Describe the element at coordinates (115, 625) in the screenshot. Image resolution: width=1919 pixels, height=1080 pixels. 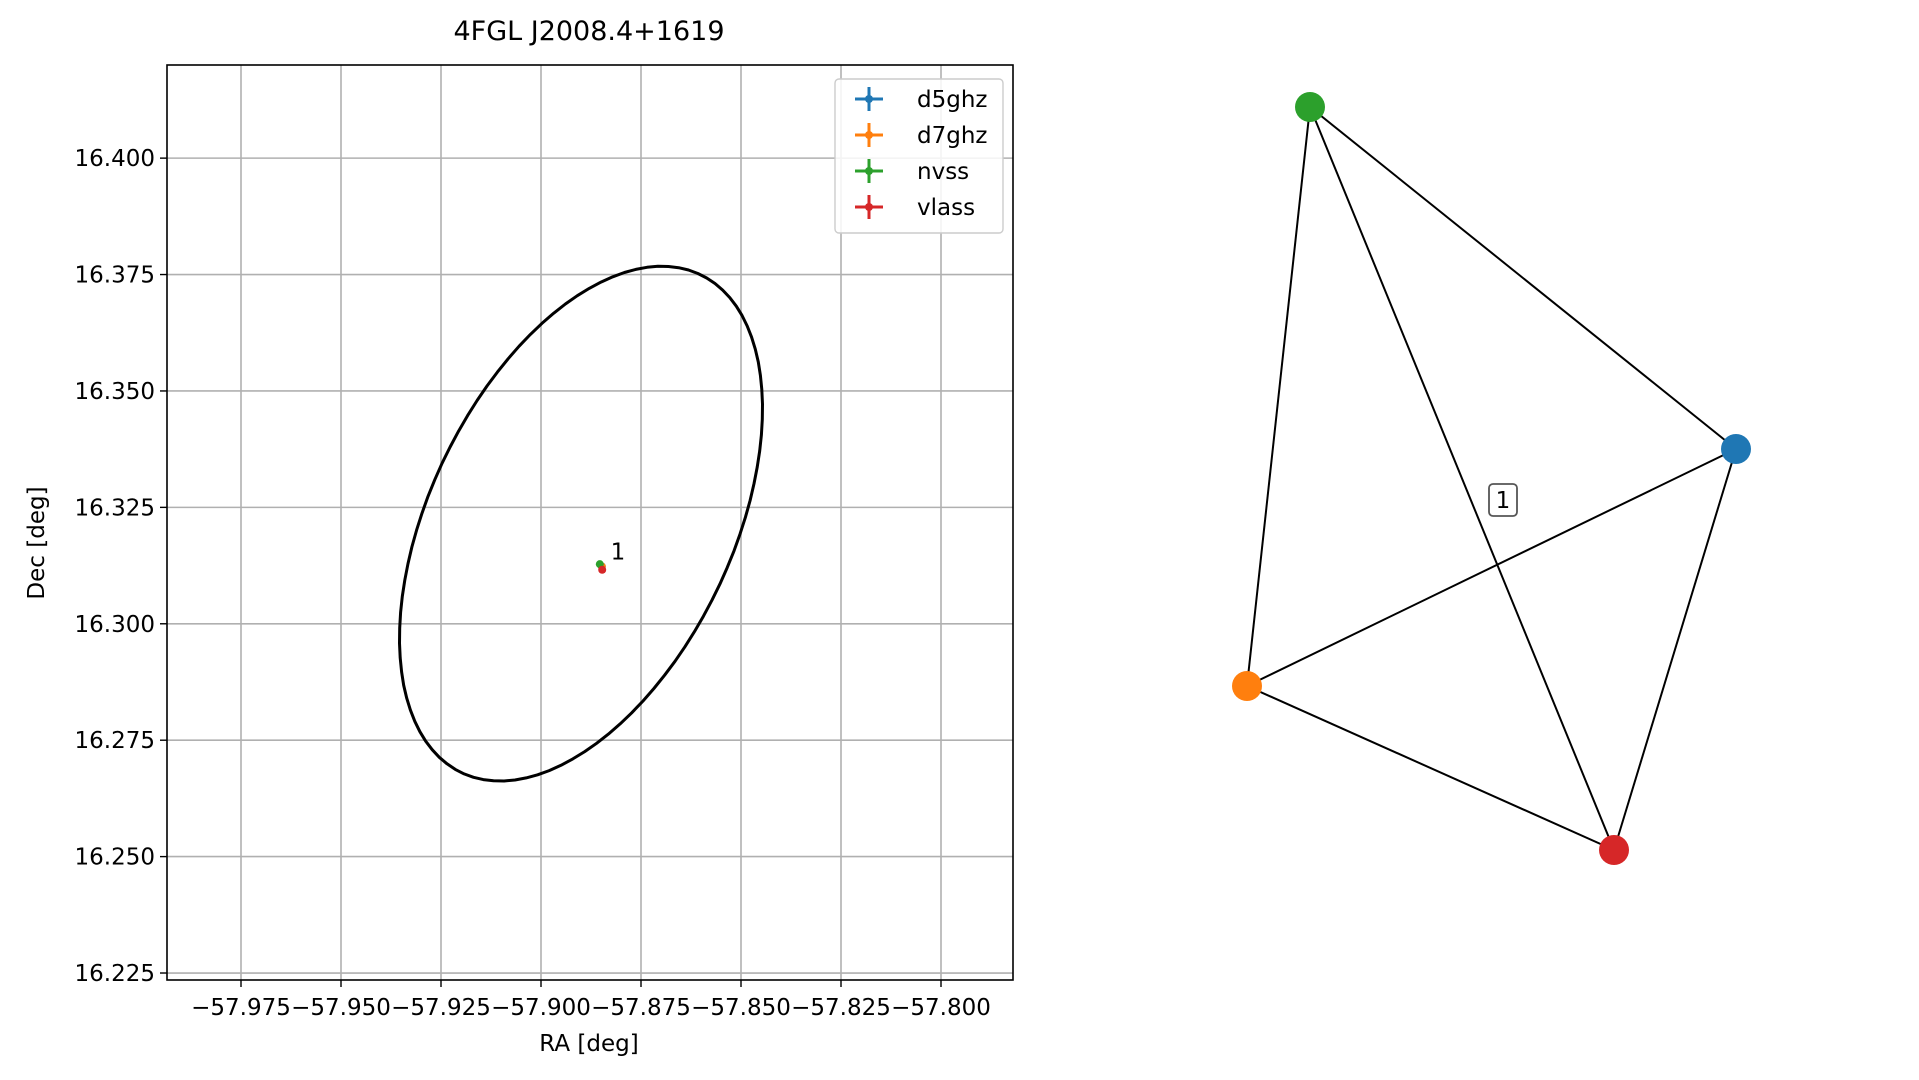
I see `y-tick-label: 16.300` at that location.